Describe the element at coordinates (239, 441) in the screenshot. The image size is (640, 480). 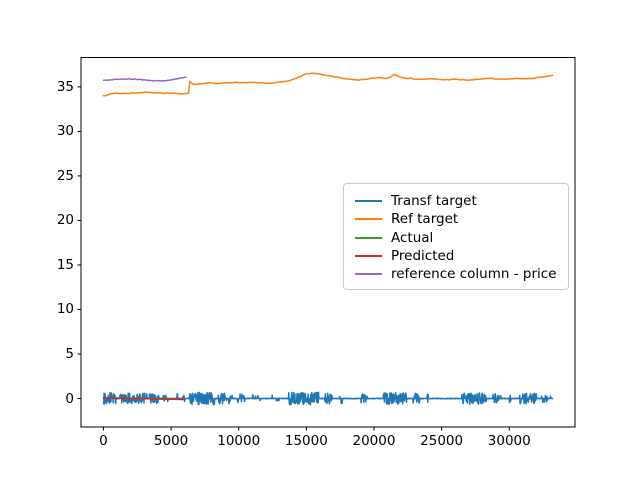
I see `x-tick-label: 10000` at that location.